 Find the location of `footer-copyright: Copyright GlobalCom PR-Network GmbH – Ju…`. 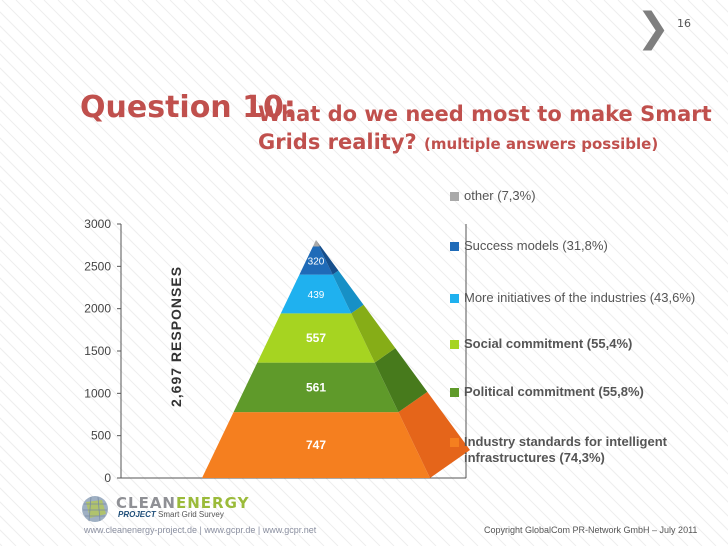

footer-copyright: Copyright GlobalCom PR-Network GmbH – Ju… is located at coordinates (591, 530).